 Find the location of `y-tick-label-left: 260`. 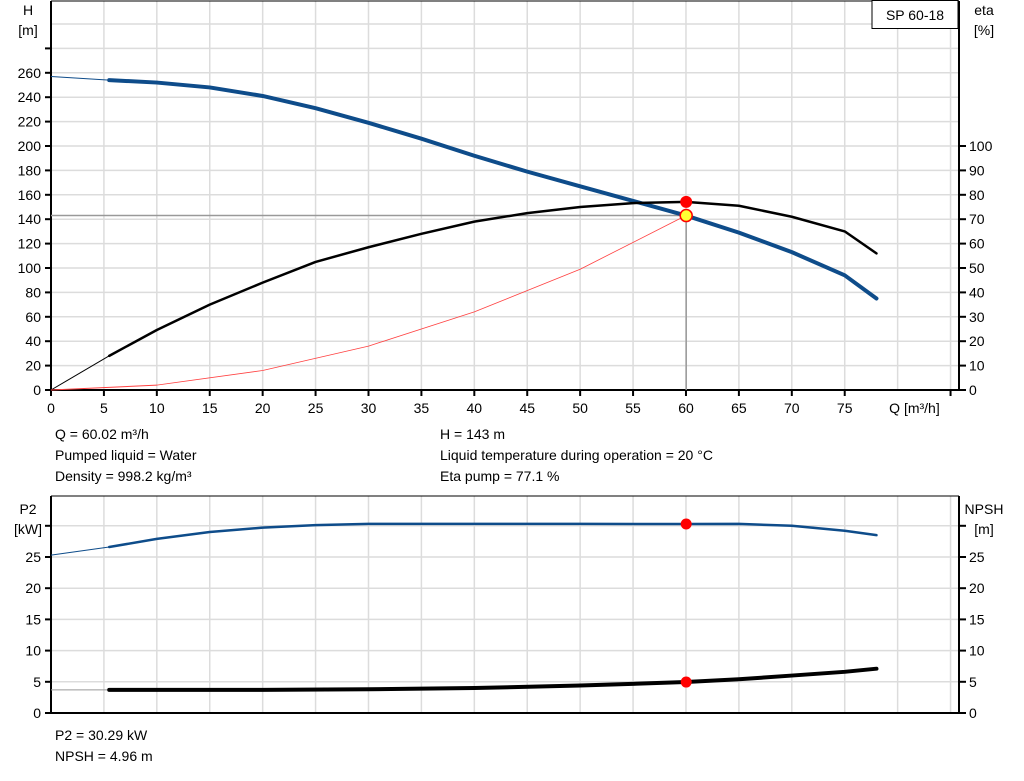

y-tick-label-left: 260 is located at coordinates (30, 73).